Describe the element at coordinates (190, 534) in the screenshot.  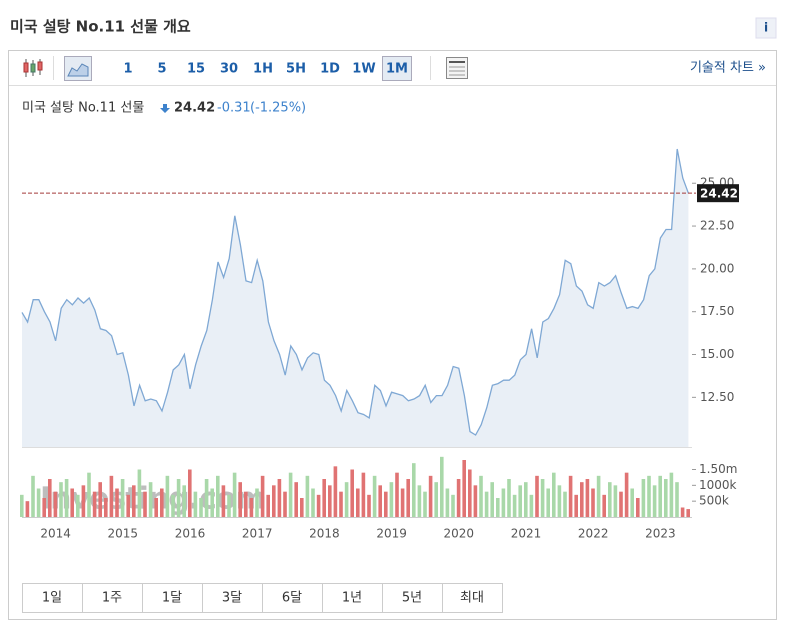
I see `x-tick-label: 2016` at that location.